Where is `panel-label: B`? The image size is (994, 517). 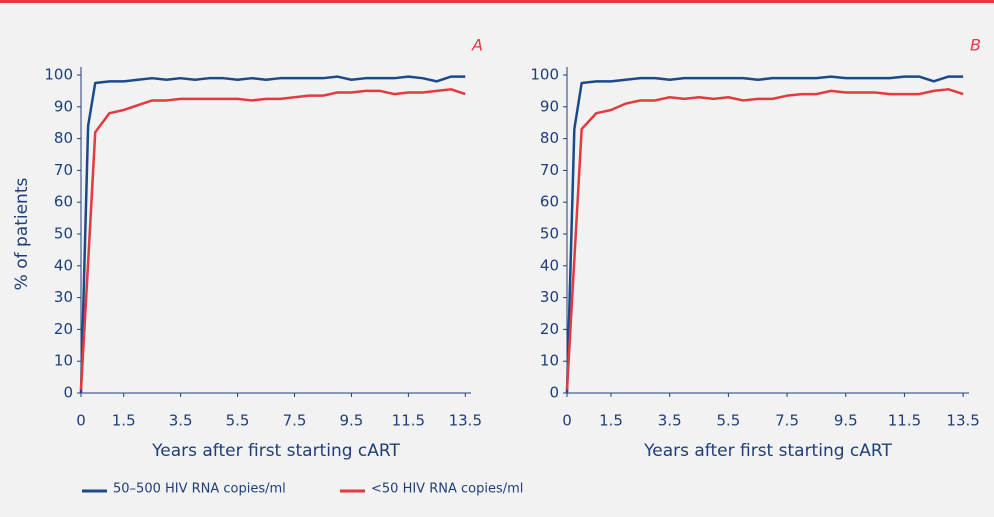
panel-label: B is located at coordinates (975, 45).